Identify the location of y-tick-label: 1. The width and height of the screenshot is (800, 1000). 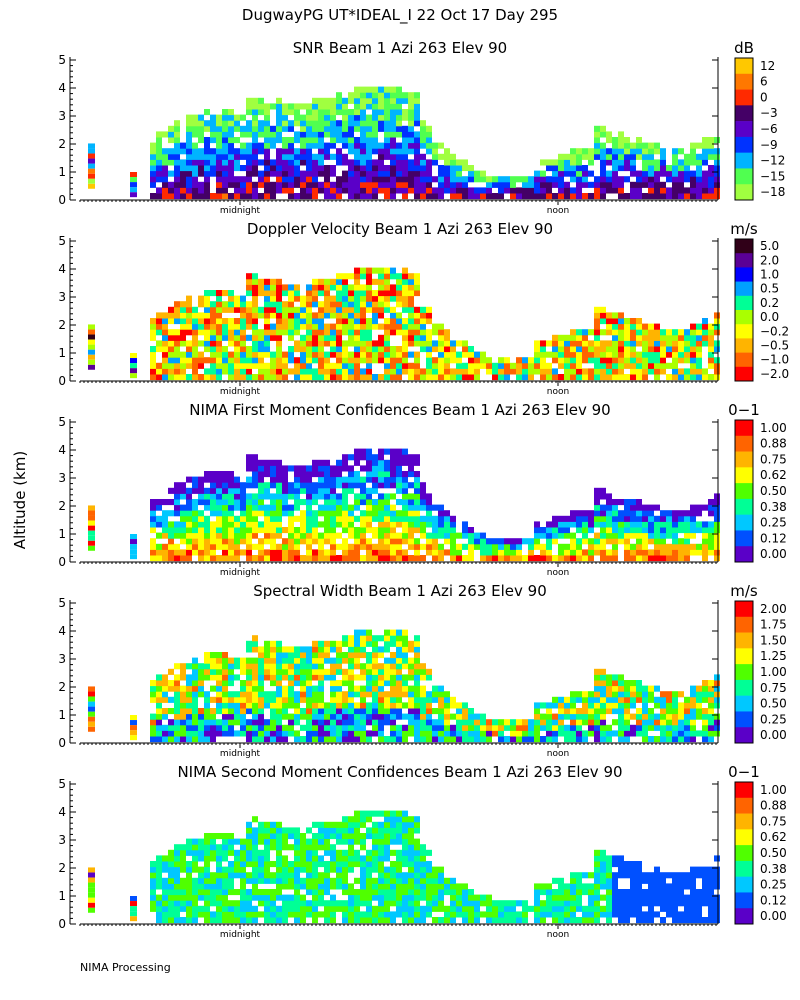
(62, 353).